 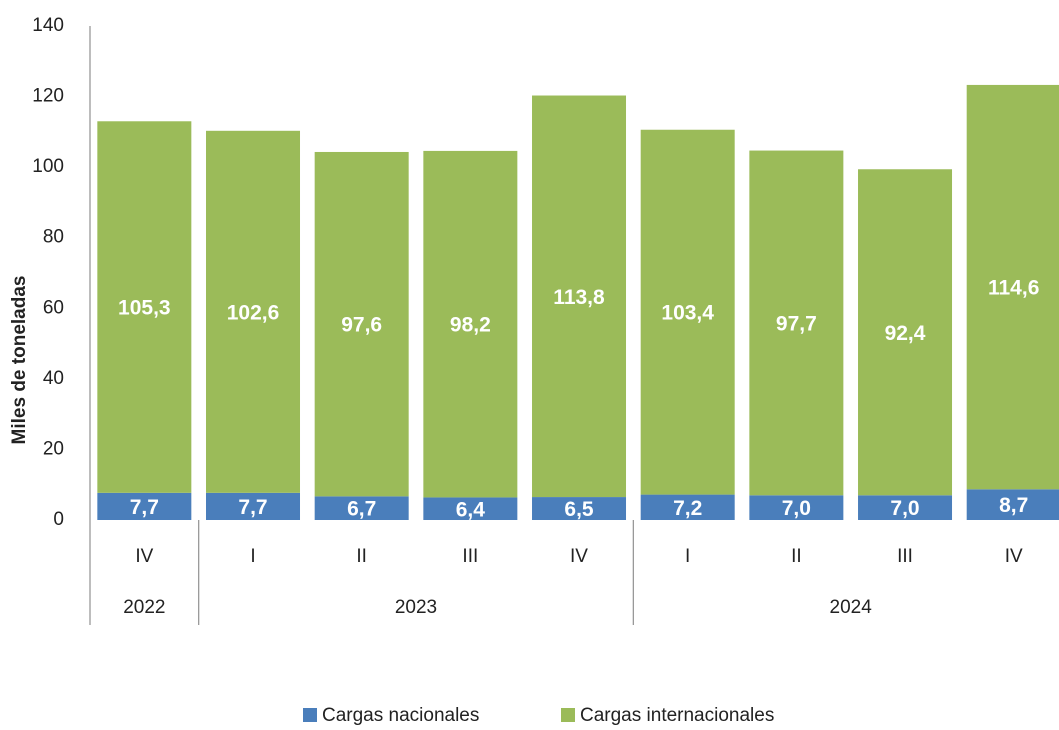 What do you see at coordinates (19, 360) in the screenshot?
I see `y-axis-title: Miles de toneladas` at bounding box center [19, 360].